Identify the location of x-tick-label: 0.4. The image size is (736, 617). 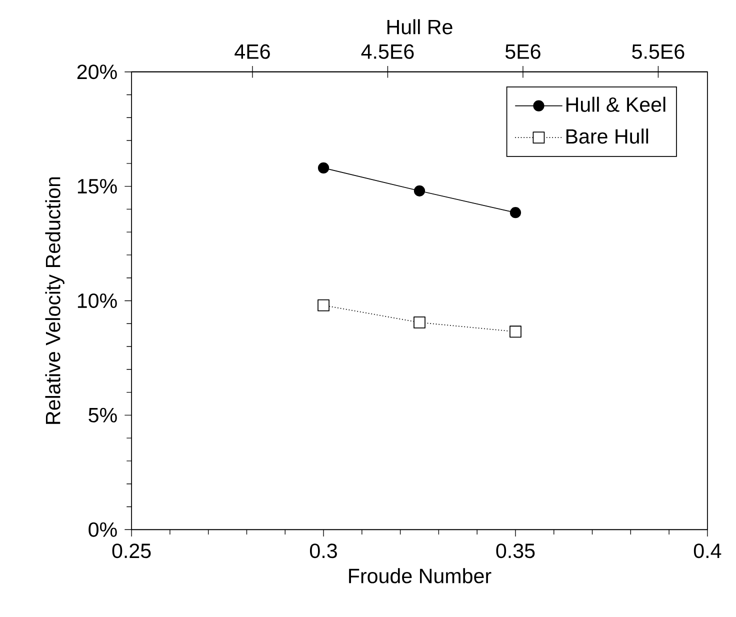
(708, 550).